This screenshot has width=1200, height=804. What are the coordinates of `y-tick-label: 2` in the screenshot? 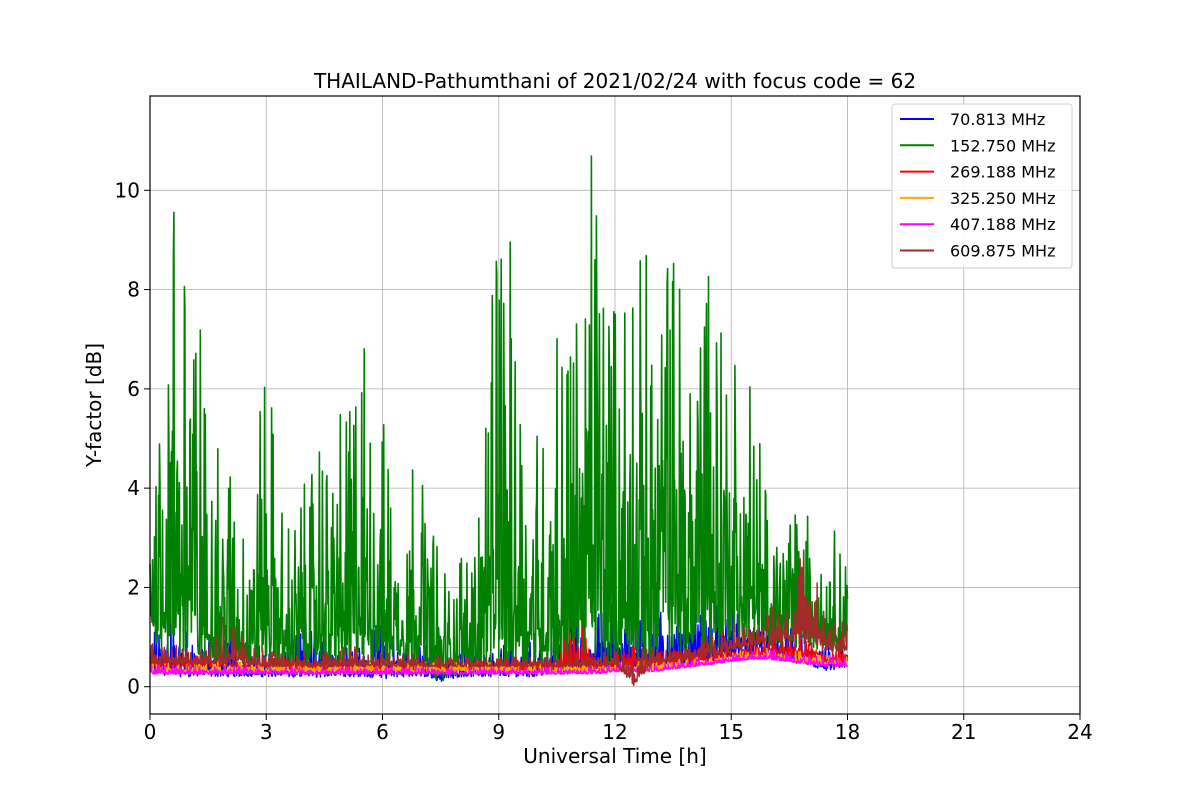 It's located at (133, 587).